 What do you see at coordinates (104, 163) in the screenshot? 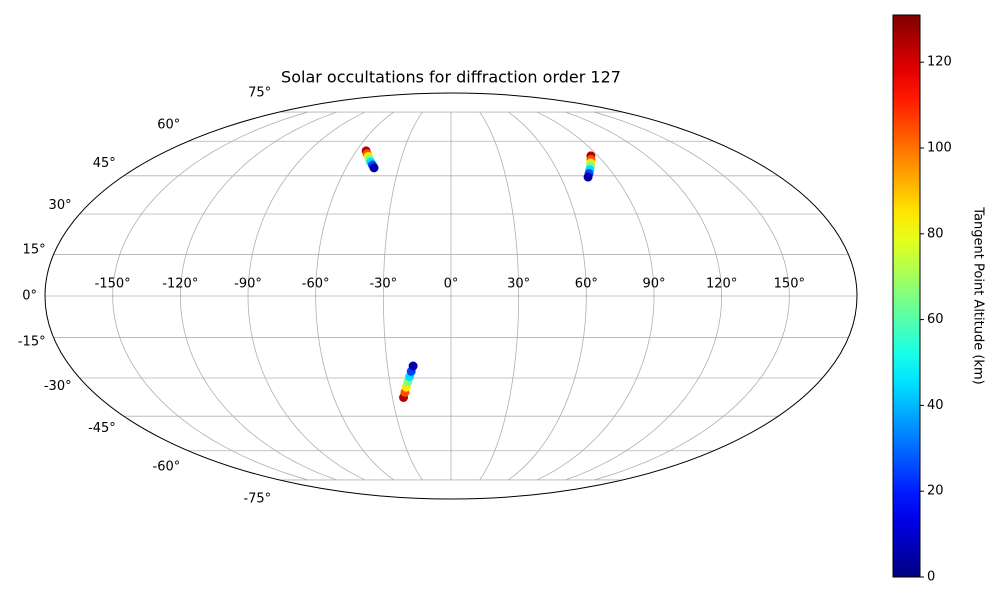
I see `y-tick-label: 45°` at bounding box center [104, 163].